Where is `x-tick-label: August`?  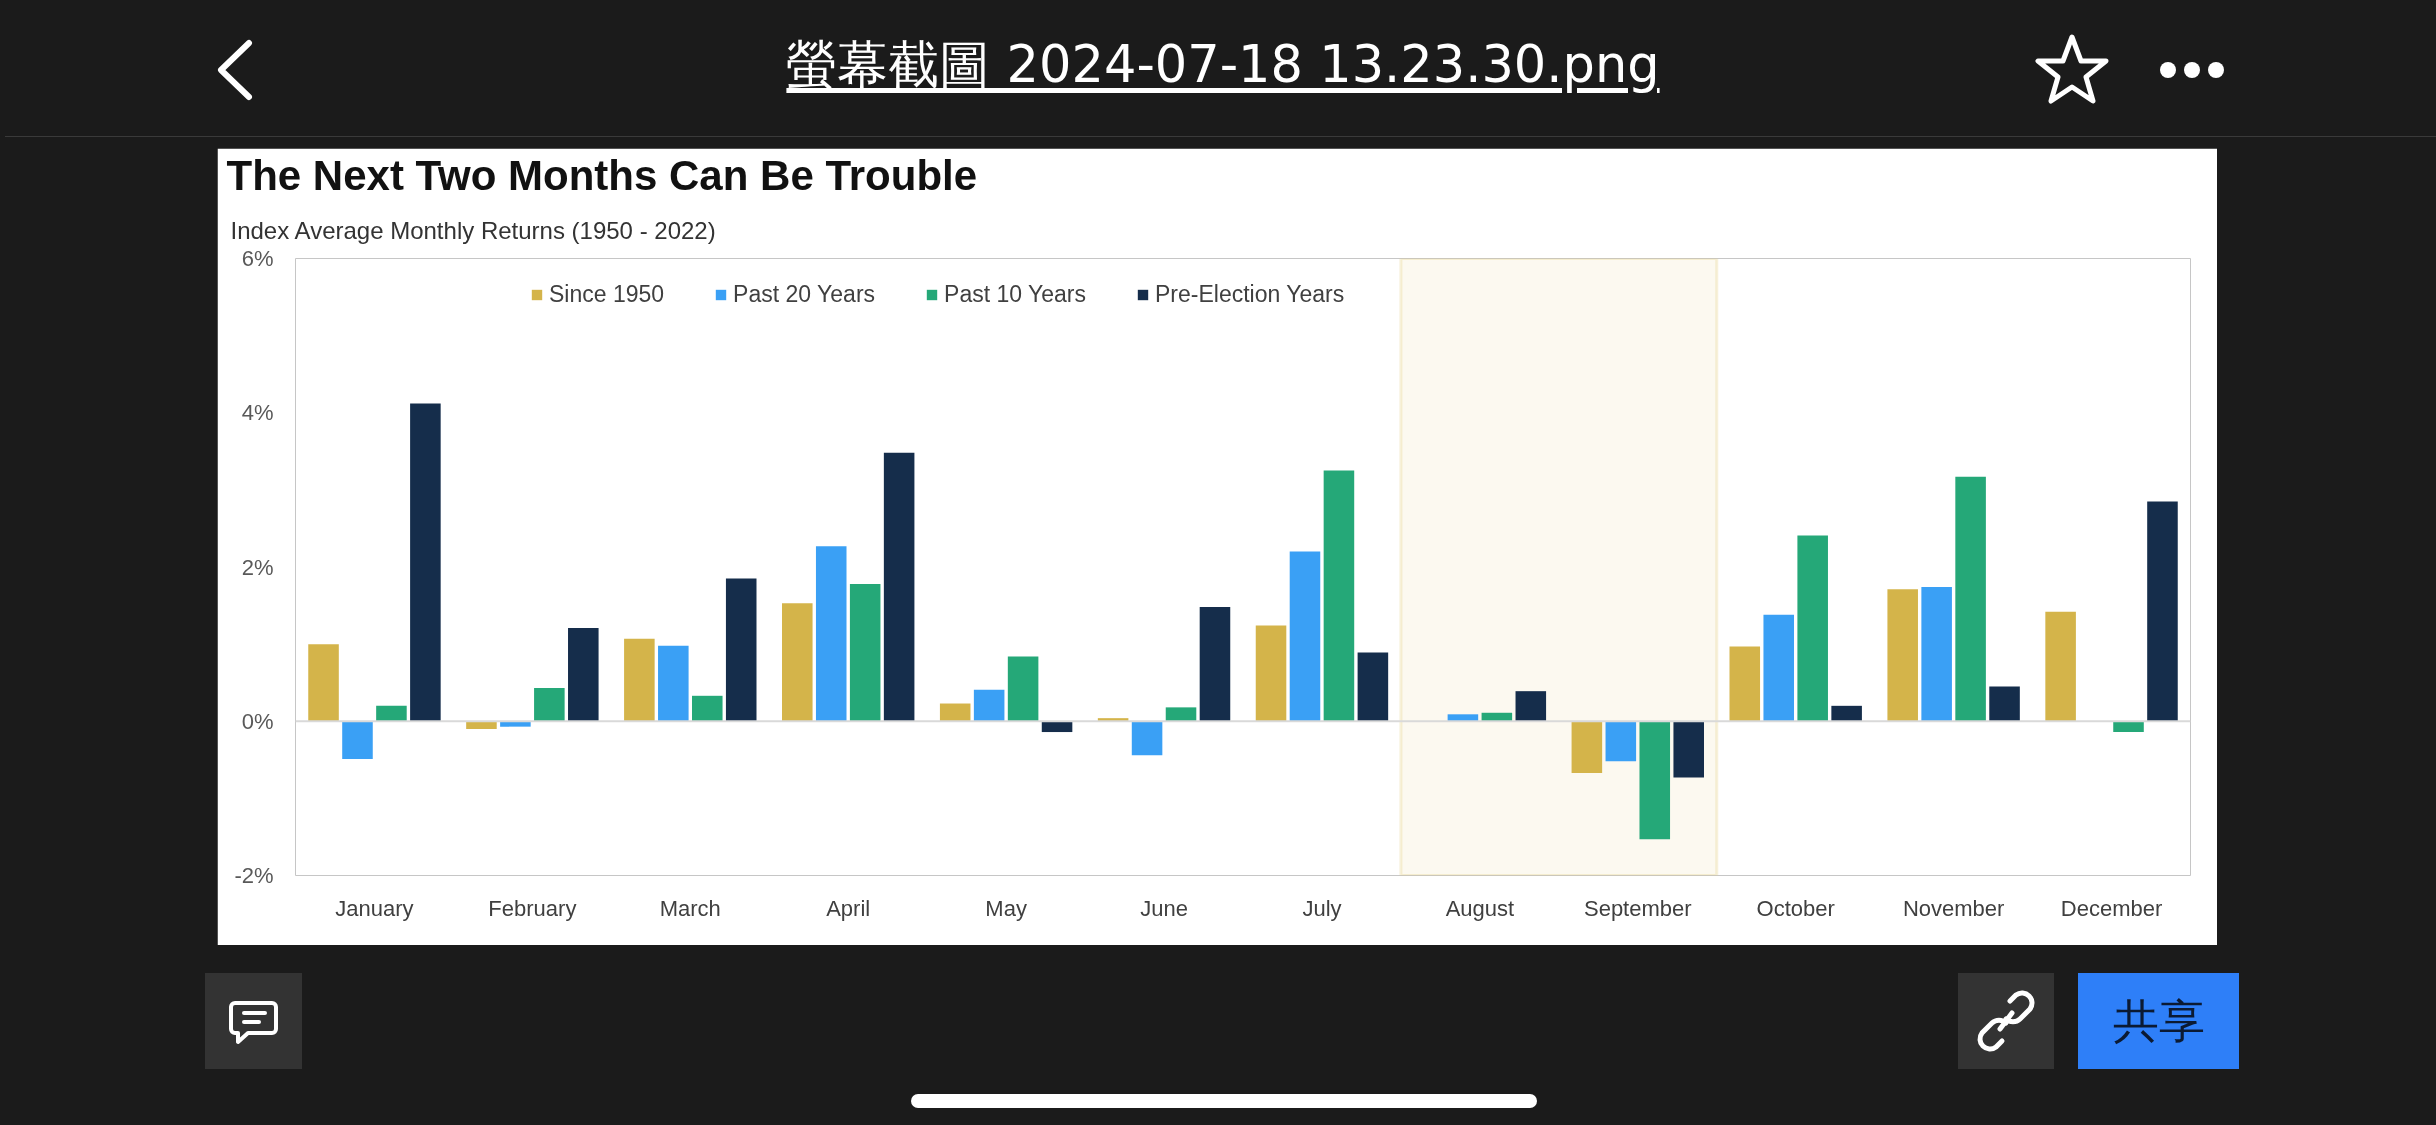
x-tick-label: August is located at coordinates (1480, 908).